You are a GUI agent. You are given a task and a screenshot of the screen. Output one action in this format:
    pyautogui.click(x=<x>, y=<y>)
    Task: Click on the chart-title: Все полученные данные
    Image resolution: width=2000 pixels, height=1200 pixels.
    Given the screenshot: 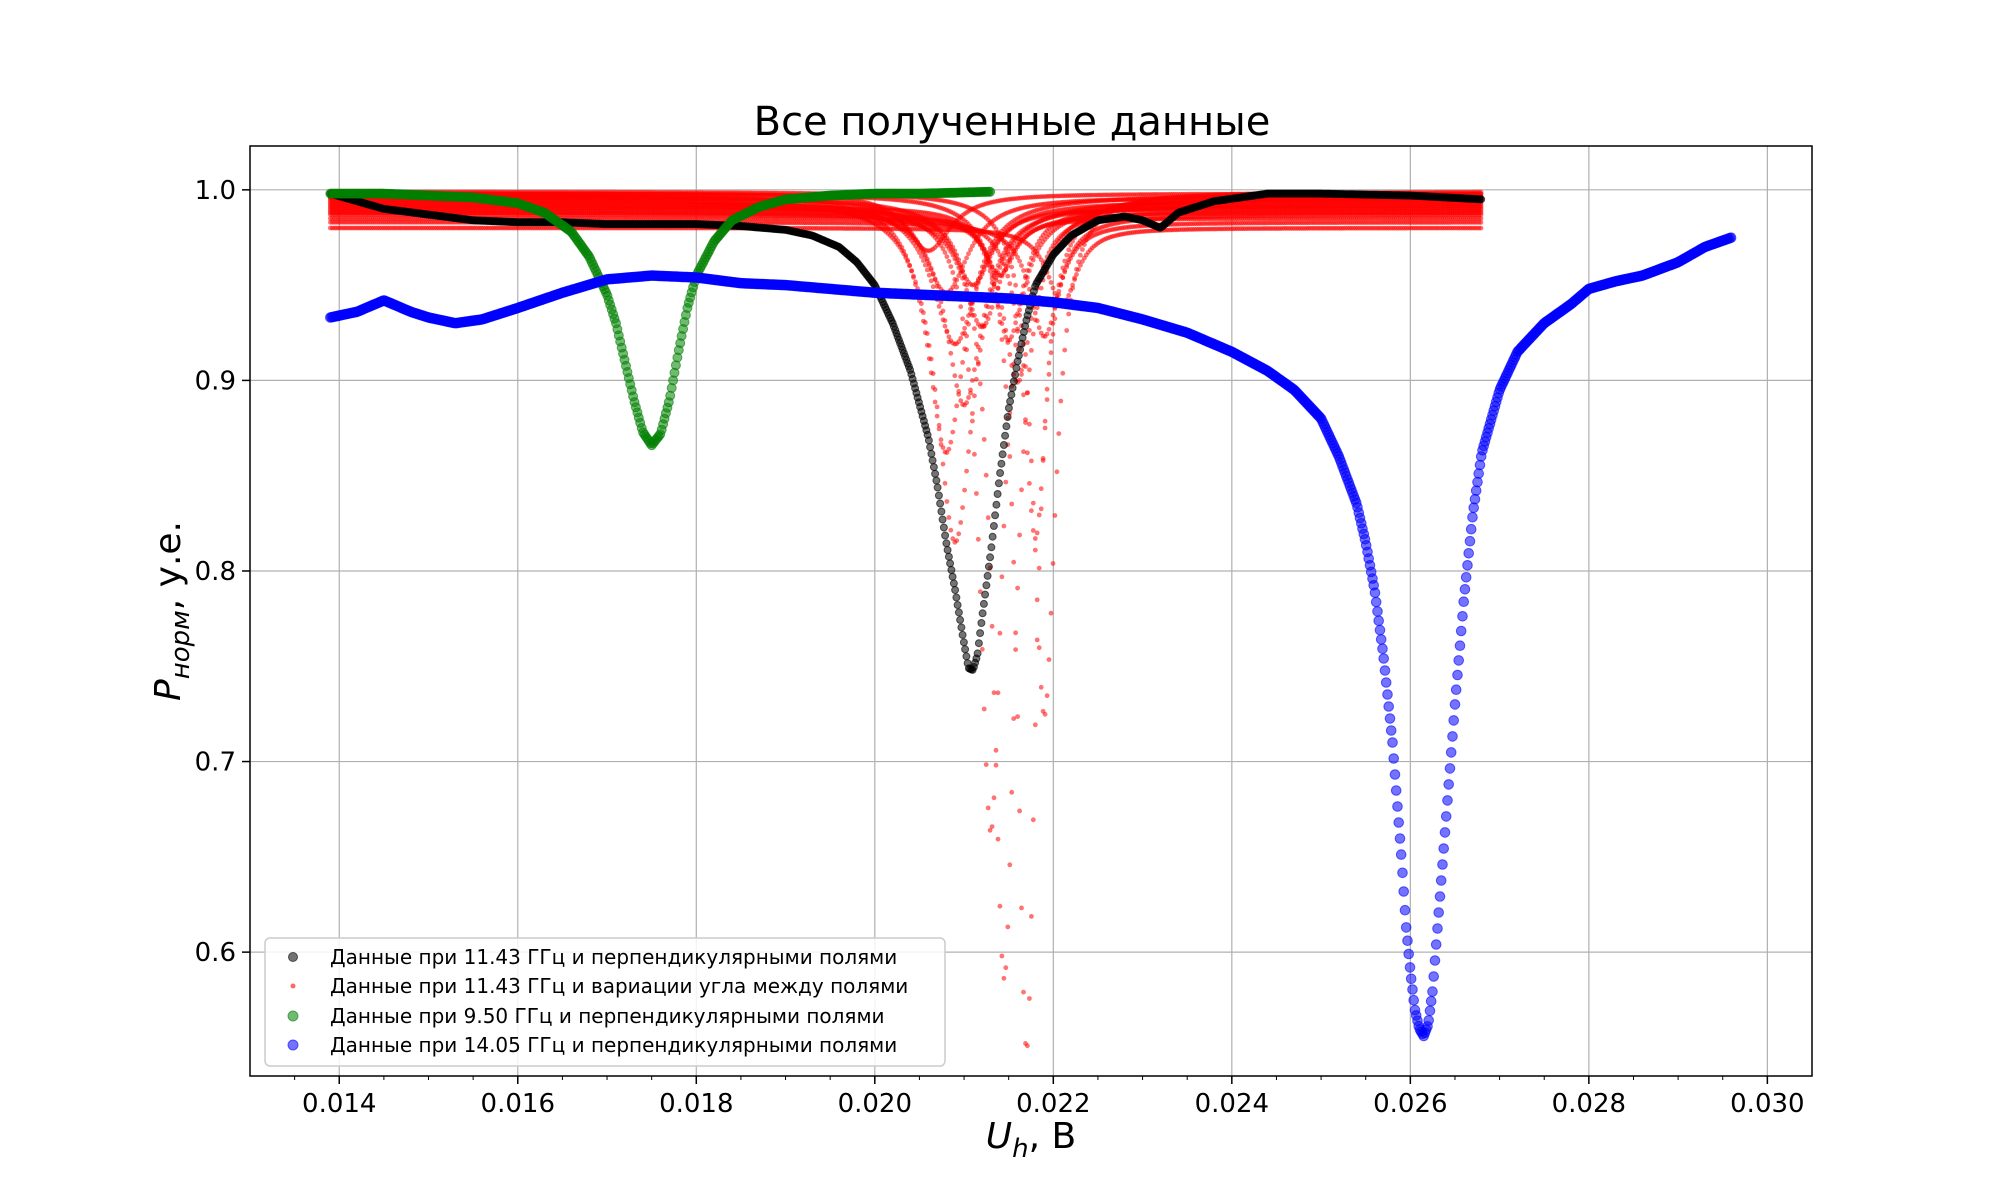 What is the action you would take?
    pyautogui.click(x=1012, y=122)
    